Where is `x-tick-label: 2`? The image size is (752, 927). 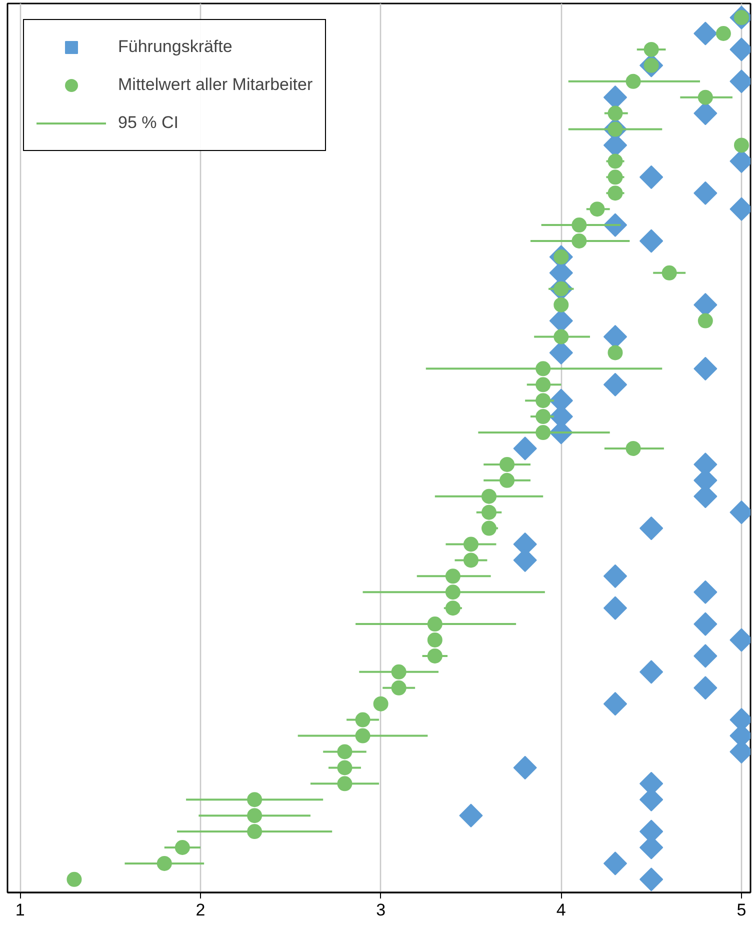
x-tick-label: 2 is located at coordinates (201, 910).